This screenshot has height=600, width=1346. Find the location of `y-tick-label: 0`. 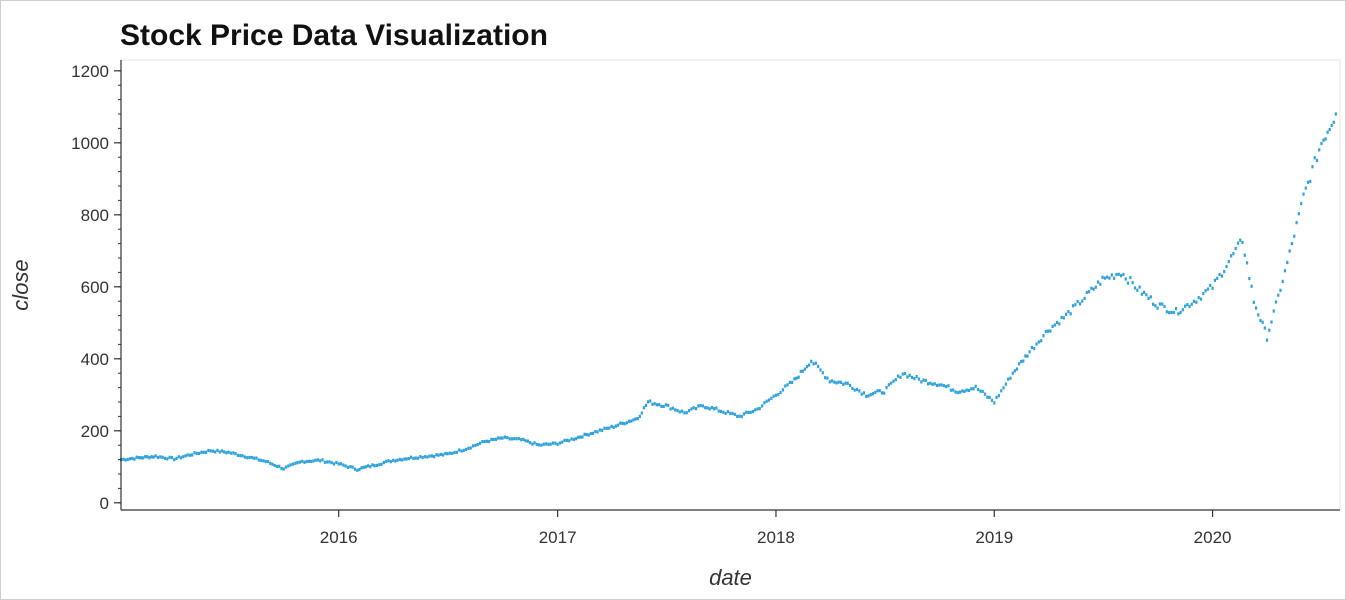

y-tick-label: 0 is located at coordinates (104, 503).